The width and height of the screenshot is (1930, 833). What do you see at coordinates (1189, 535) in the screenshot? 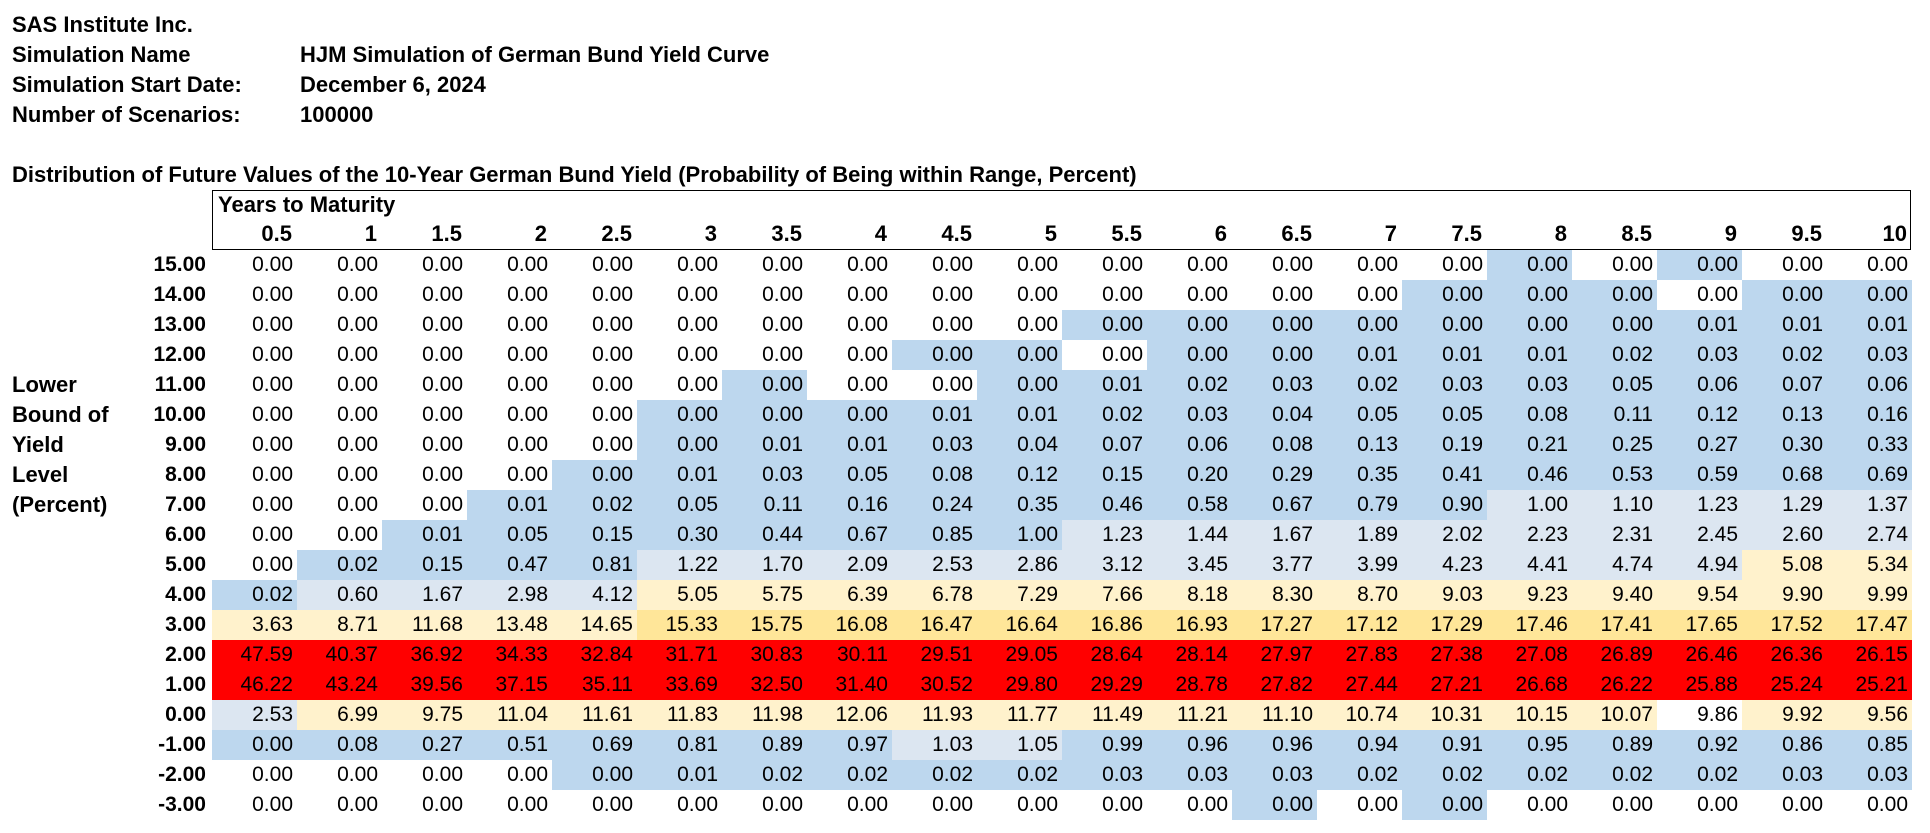
I see `table-cell: 1.44` at bounding box center [1189, 535].